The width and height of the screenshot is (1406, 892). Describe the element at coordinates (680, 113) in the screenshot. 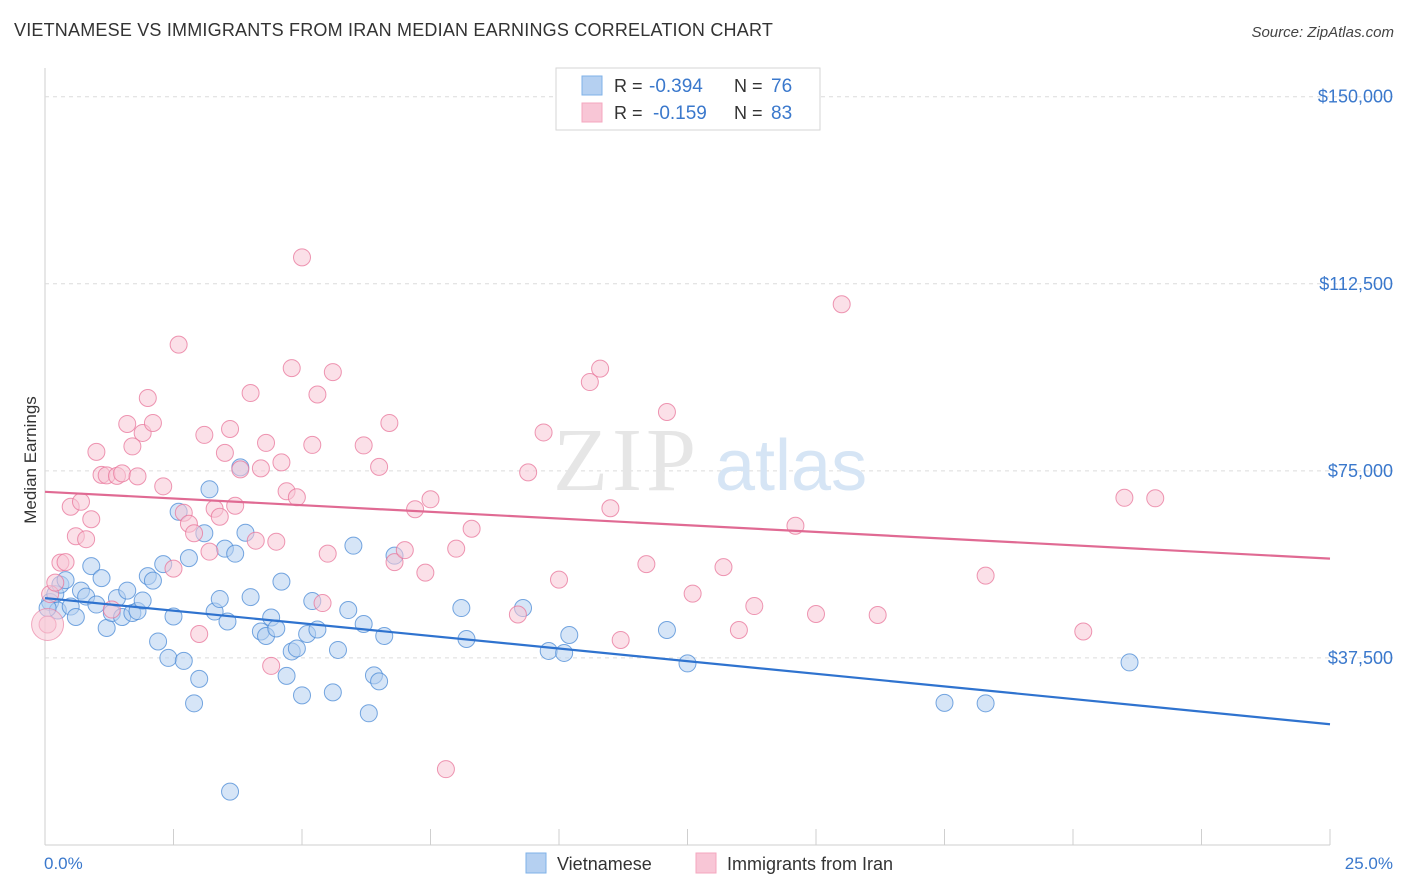

I see `legend-r-value-2: -0.159` at that location.